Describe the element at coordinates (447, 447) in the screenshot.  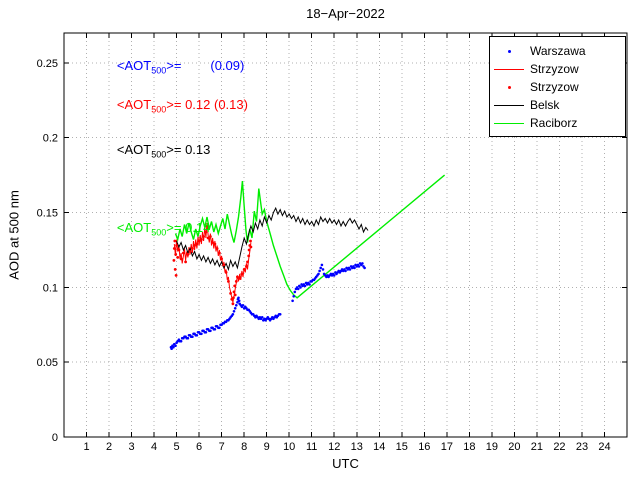
I see `x-tick-label: 17` at that location.